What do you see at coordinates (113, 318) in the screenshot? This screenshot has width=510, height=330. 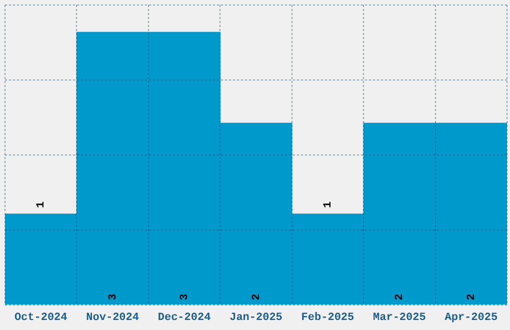 I see `x-tick-label: Nov-2024` at bounding box center [113, 318].